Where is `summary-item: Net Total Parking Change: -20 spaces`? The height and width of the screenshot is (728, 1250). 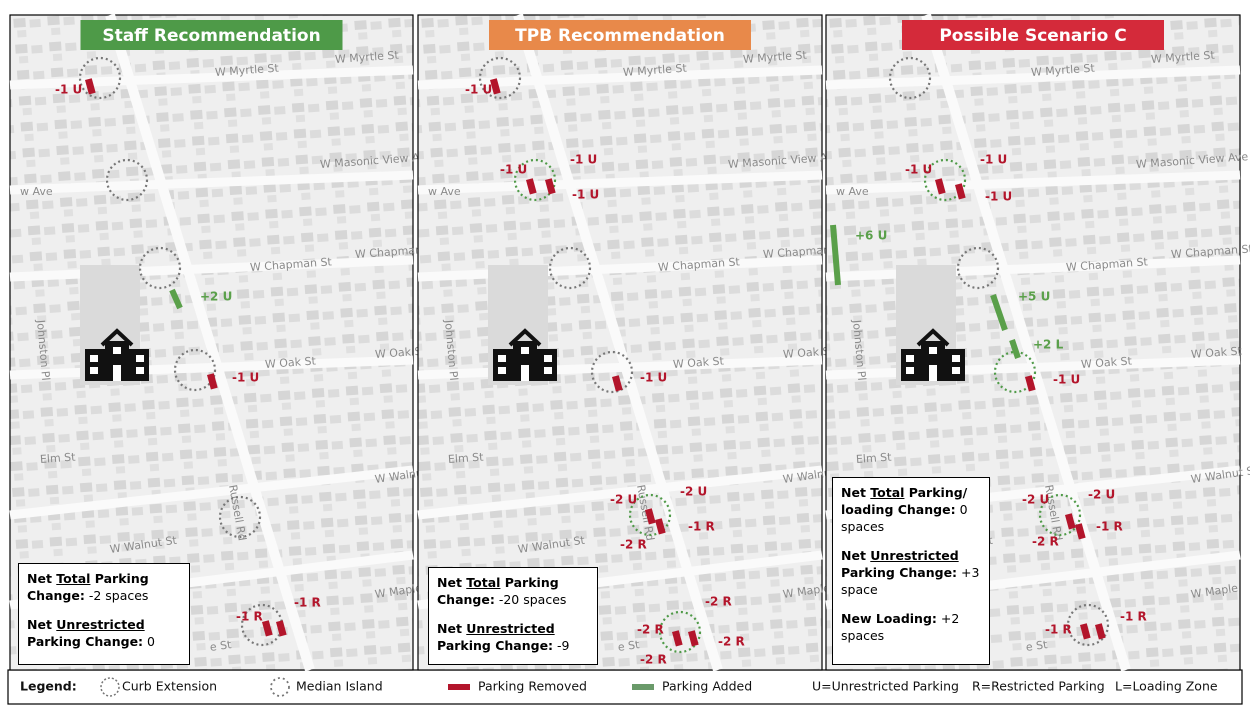
summary-item: Net Total Parking Change: -20 spaces is located at coordinates (513, 591).